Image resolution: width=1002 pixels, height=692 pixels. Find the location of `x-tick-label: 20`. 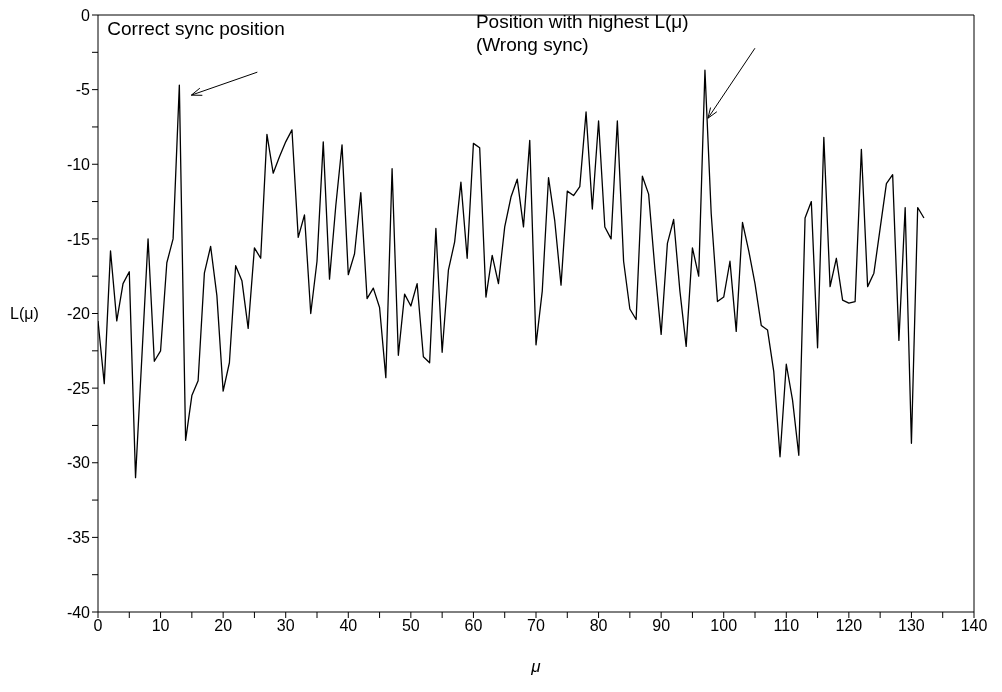

x-tick-label: 20 is located at coordinates (223, 626).